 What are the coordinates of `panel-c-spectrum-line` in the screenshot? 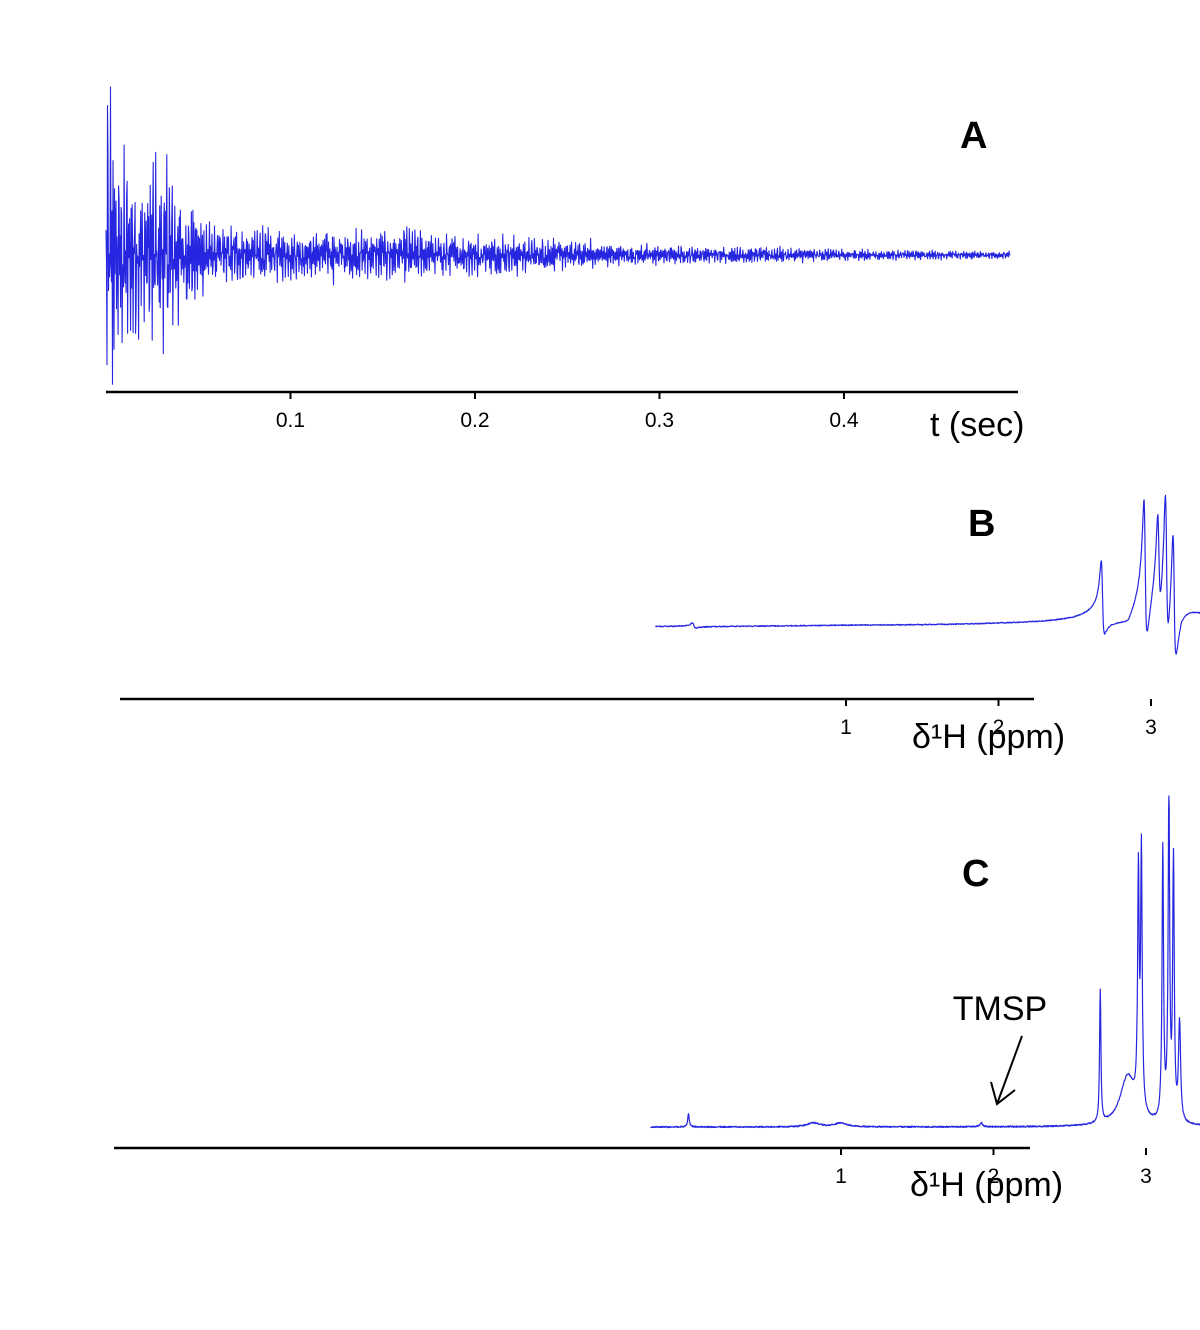 It's located at (925, 962).